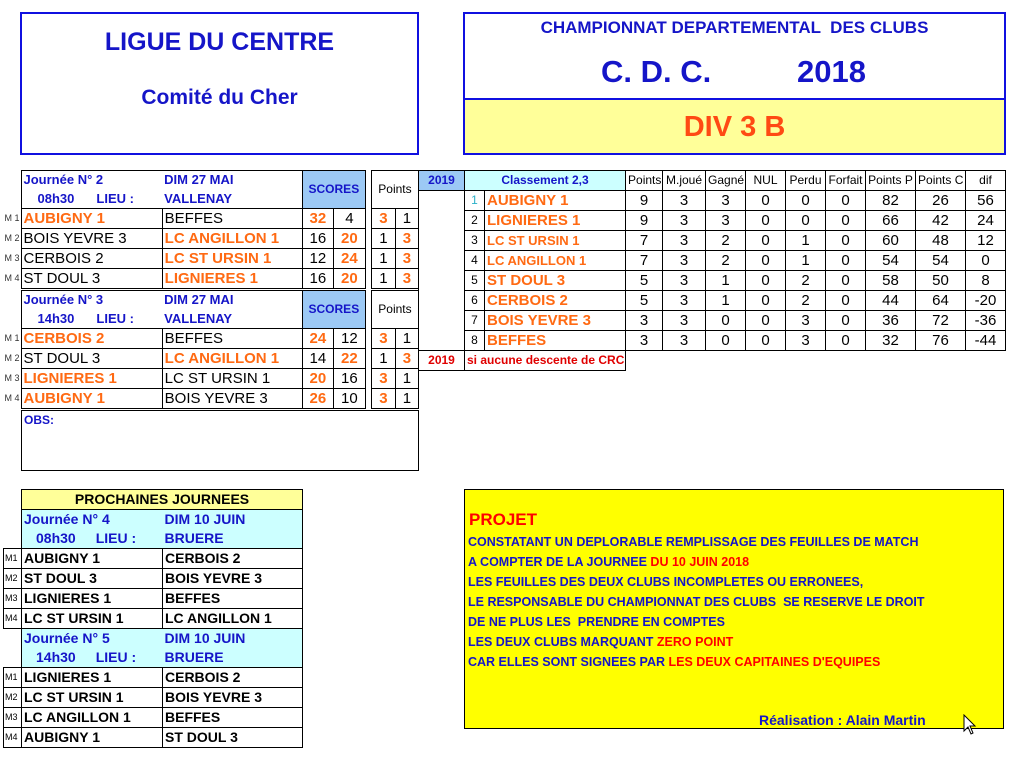  I want to click on match-row: M 3 CERBOIS 2 LC ST URSIN 1 12 24 1 3, so click(211, 258).